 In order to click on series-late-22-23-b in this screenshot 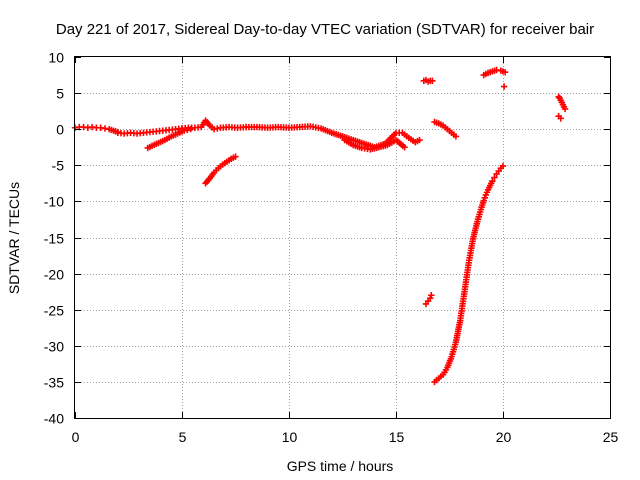, I will do `click(559, 117)`.